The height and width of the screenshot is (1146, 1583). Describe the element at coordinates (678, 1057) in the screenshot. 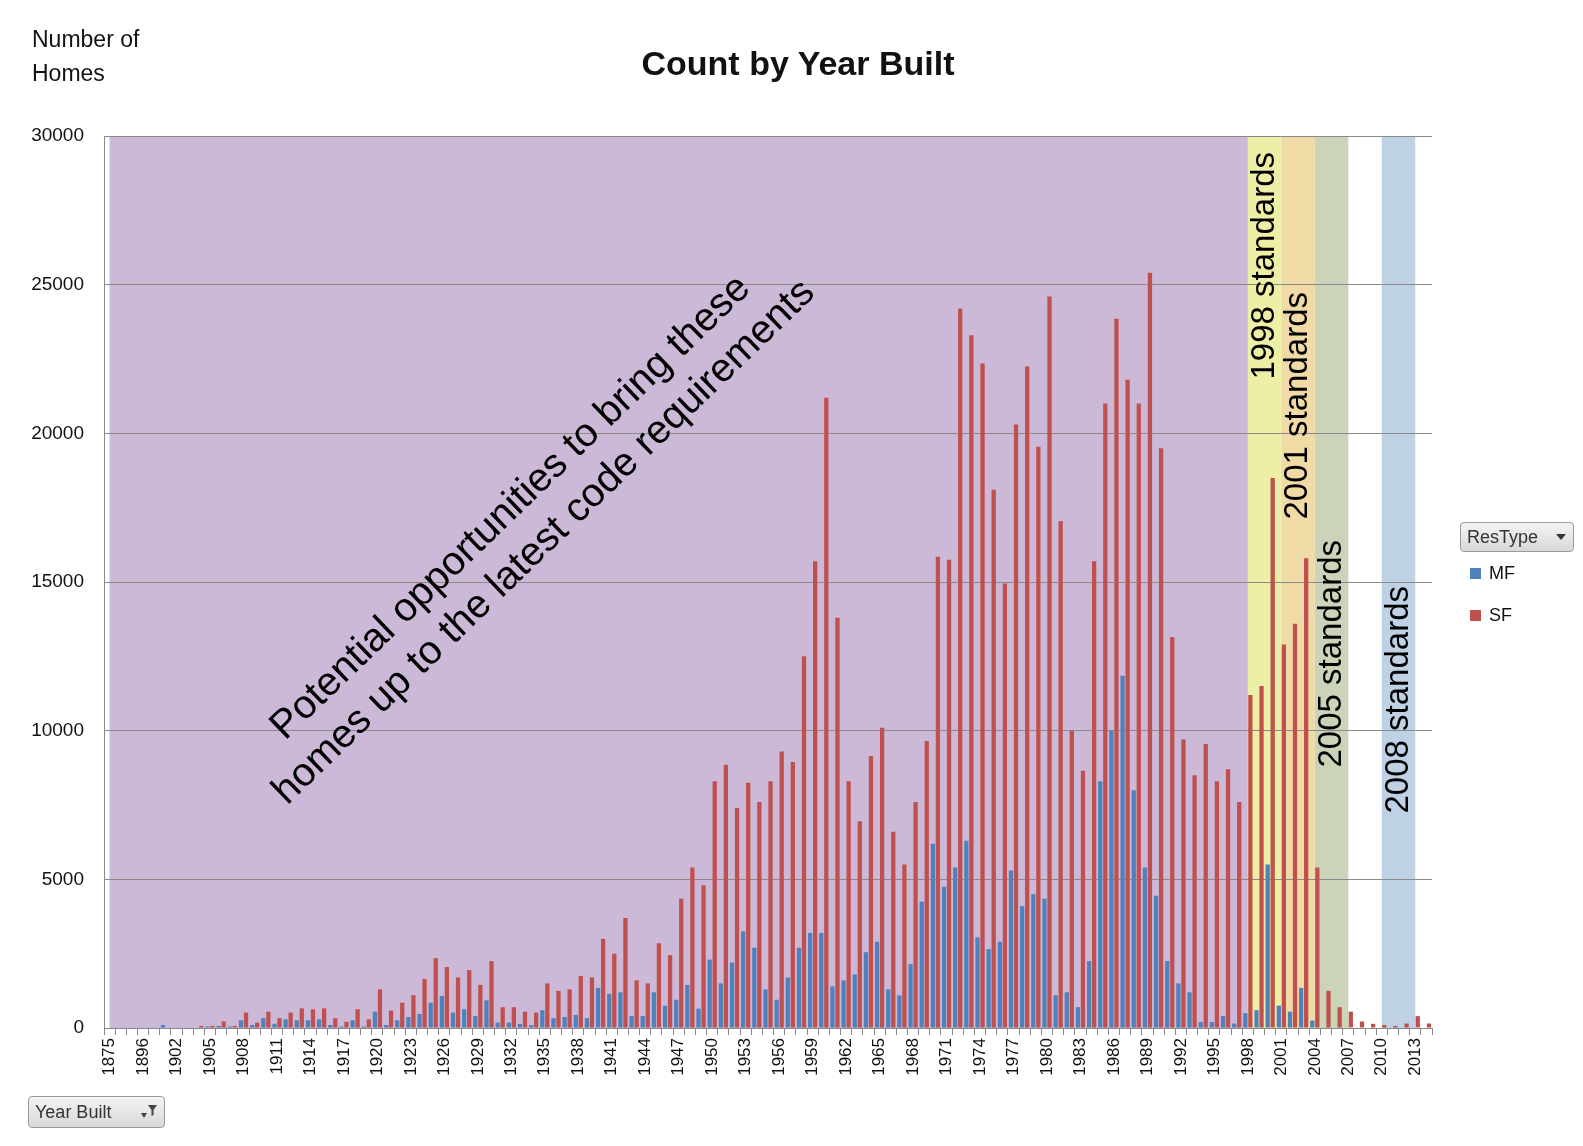

I see `x-tick-label: 1947` at that location.